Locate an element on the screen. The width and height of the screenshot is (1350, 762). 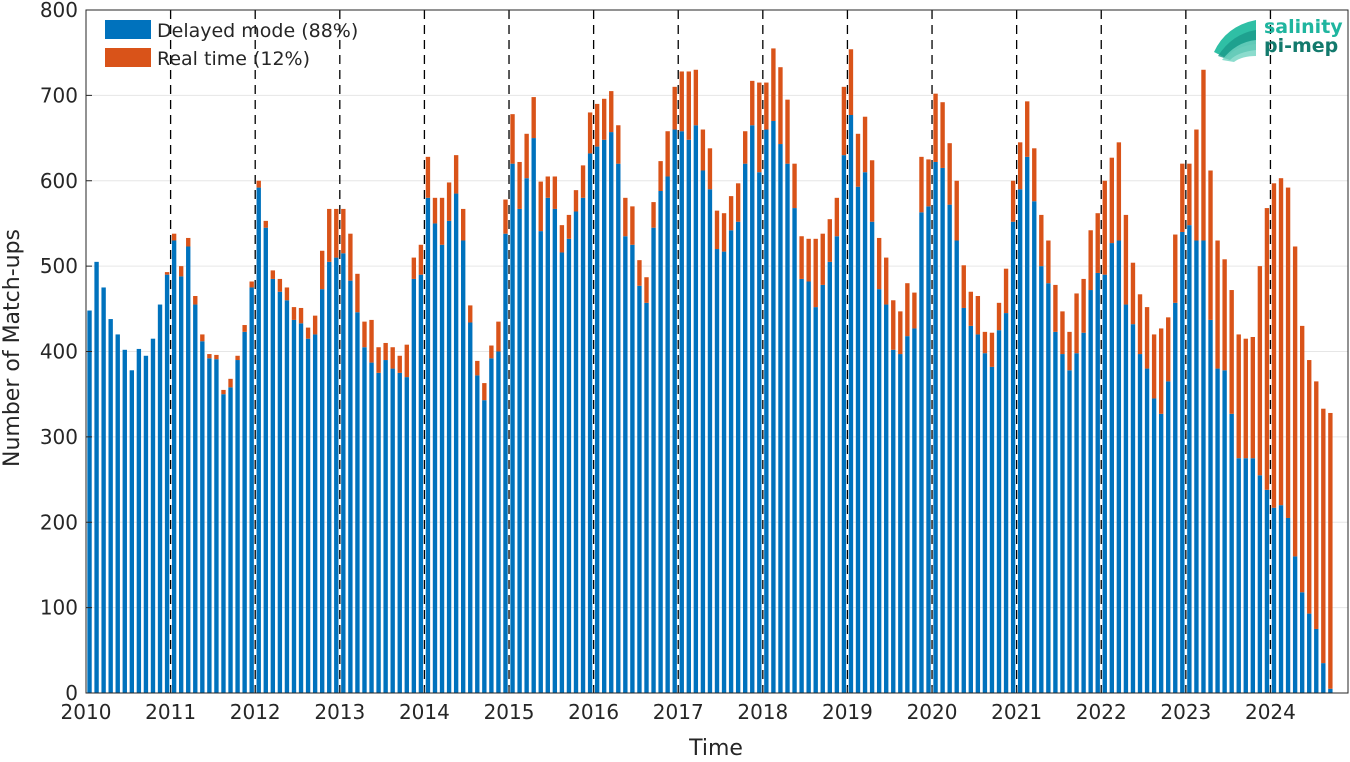
logo-line1: salinity is located at coordinates (1303, 27).